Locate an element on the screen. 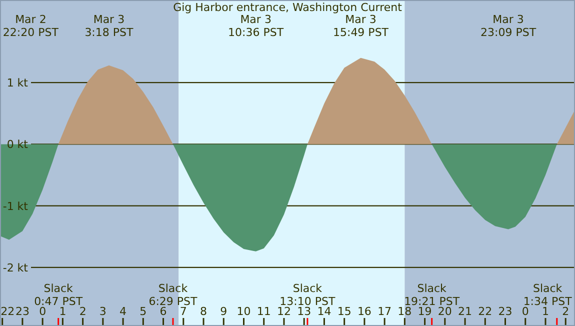  x-tick-label: 6 is located at coordinates (163, 311).